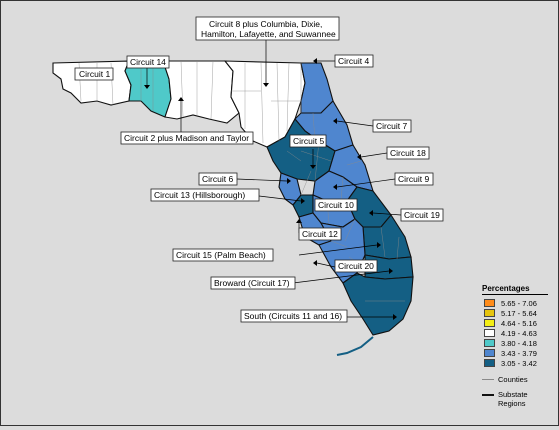 The height and width of the screenshot is (430, 559). I want to click on label-circuit-18-text: Circuit 18, so click(408, 153).